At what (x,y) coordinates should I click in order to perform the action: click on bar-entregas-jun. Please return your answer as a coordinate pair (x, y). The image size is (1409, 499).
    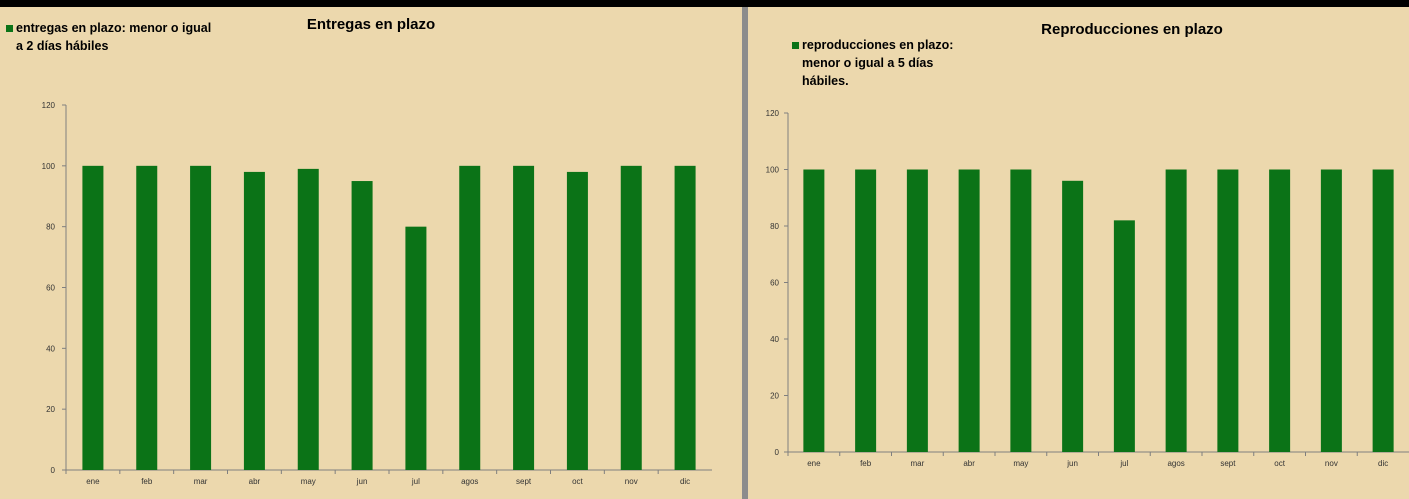
    Looking at the image, I should click on (362, 325).